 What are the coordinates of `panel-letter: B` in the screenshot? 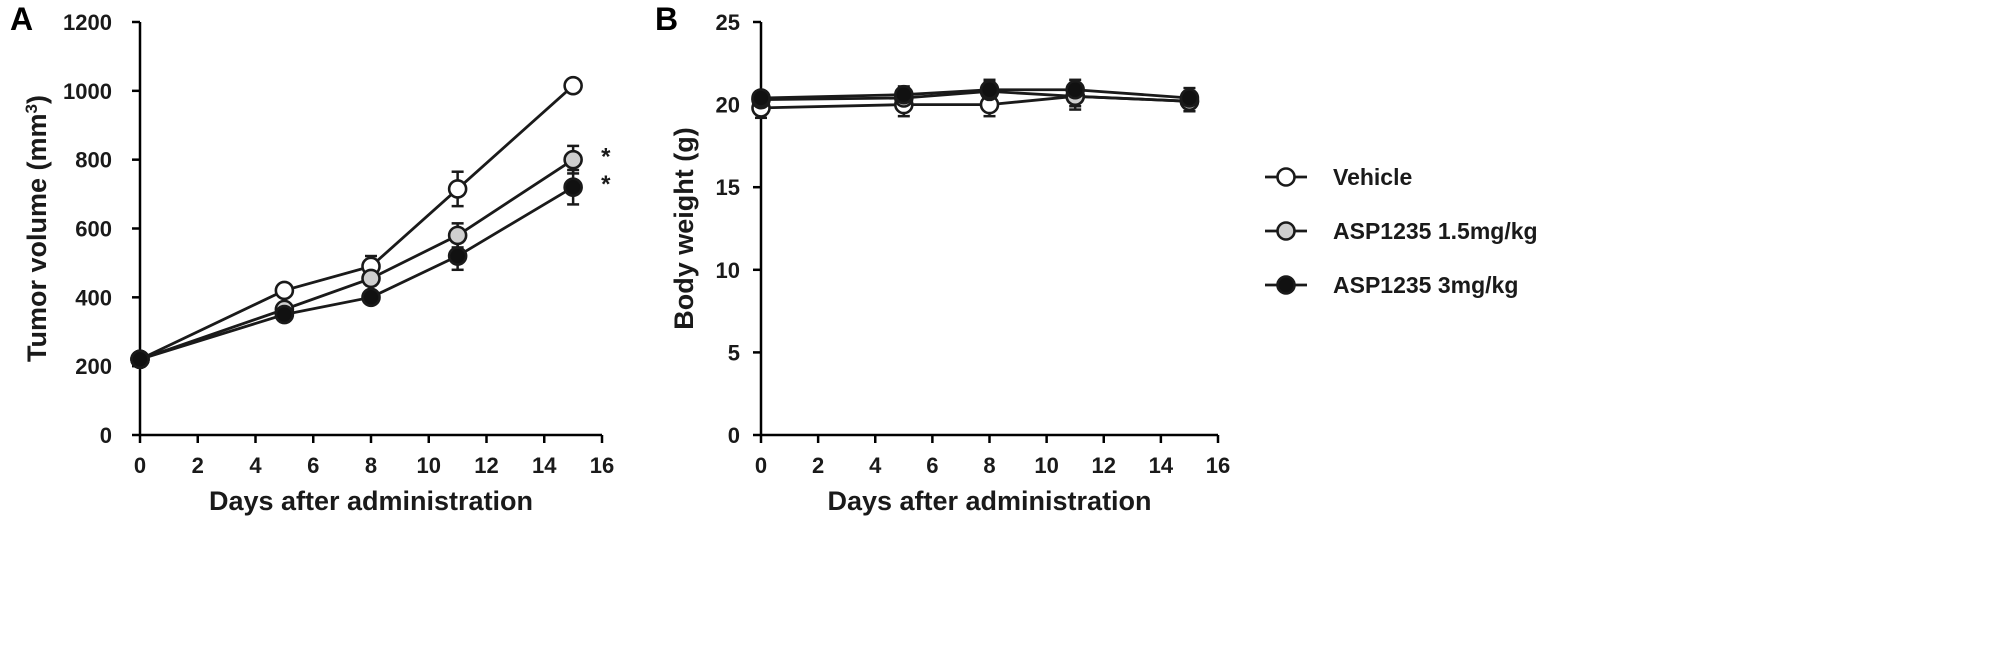 It's located at (666, 19).